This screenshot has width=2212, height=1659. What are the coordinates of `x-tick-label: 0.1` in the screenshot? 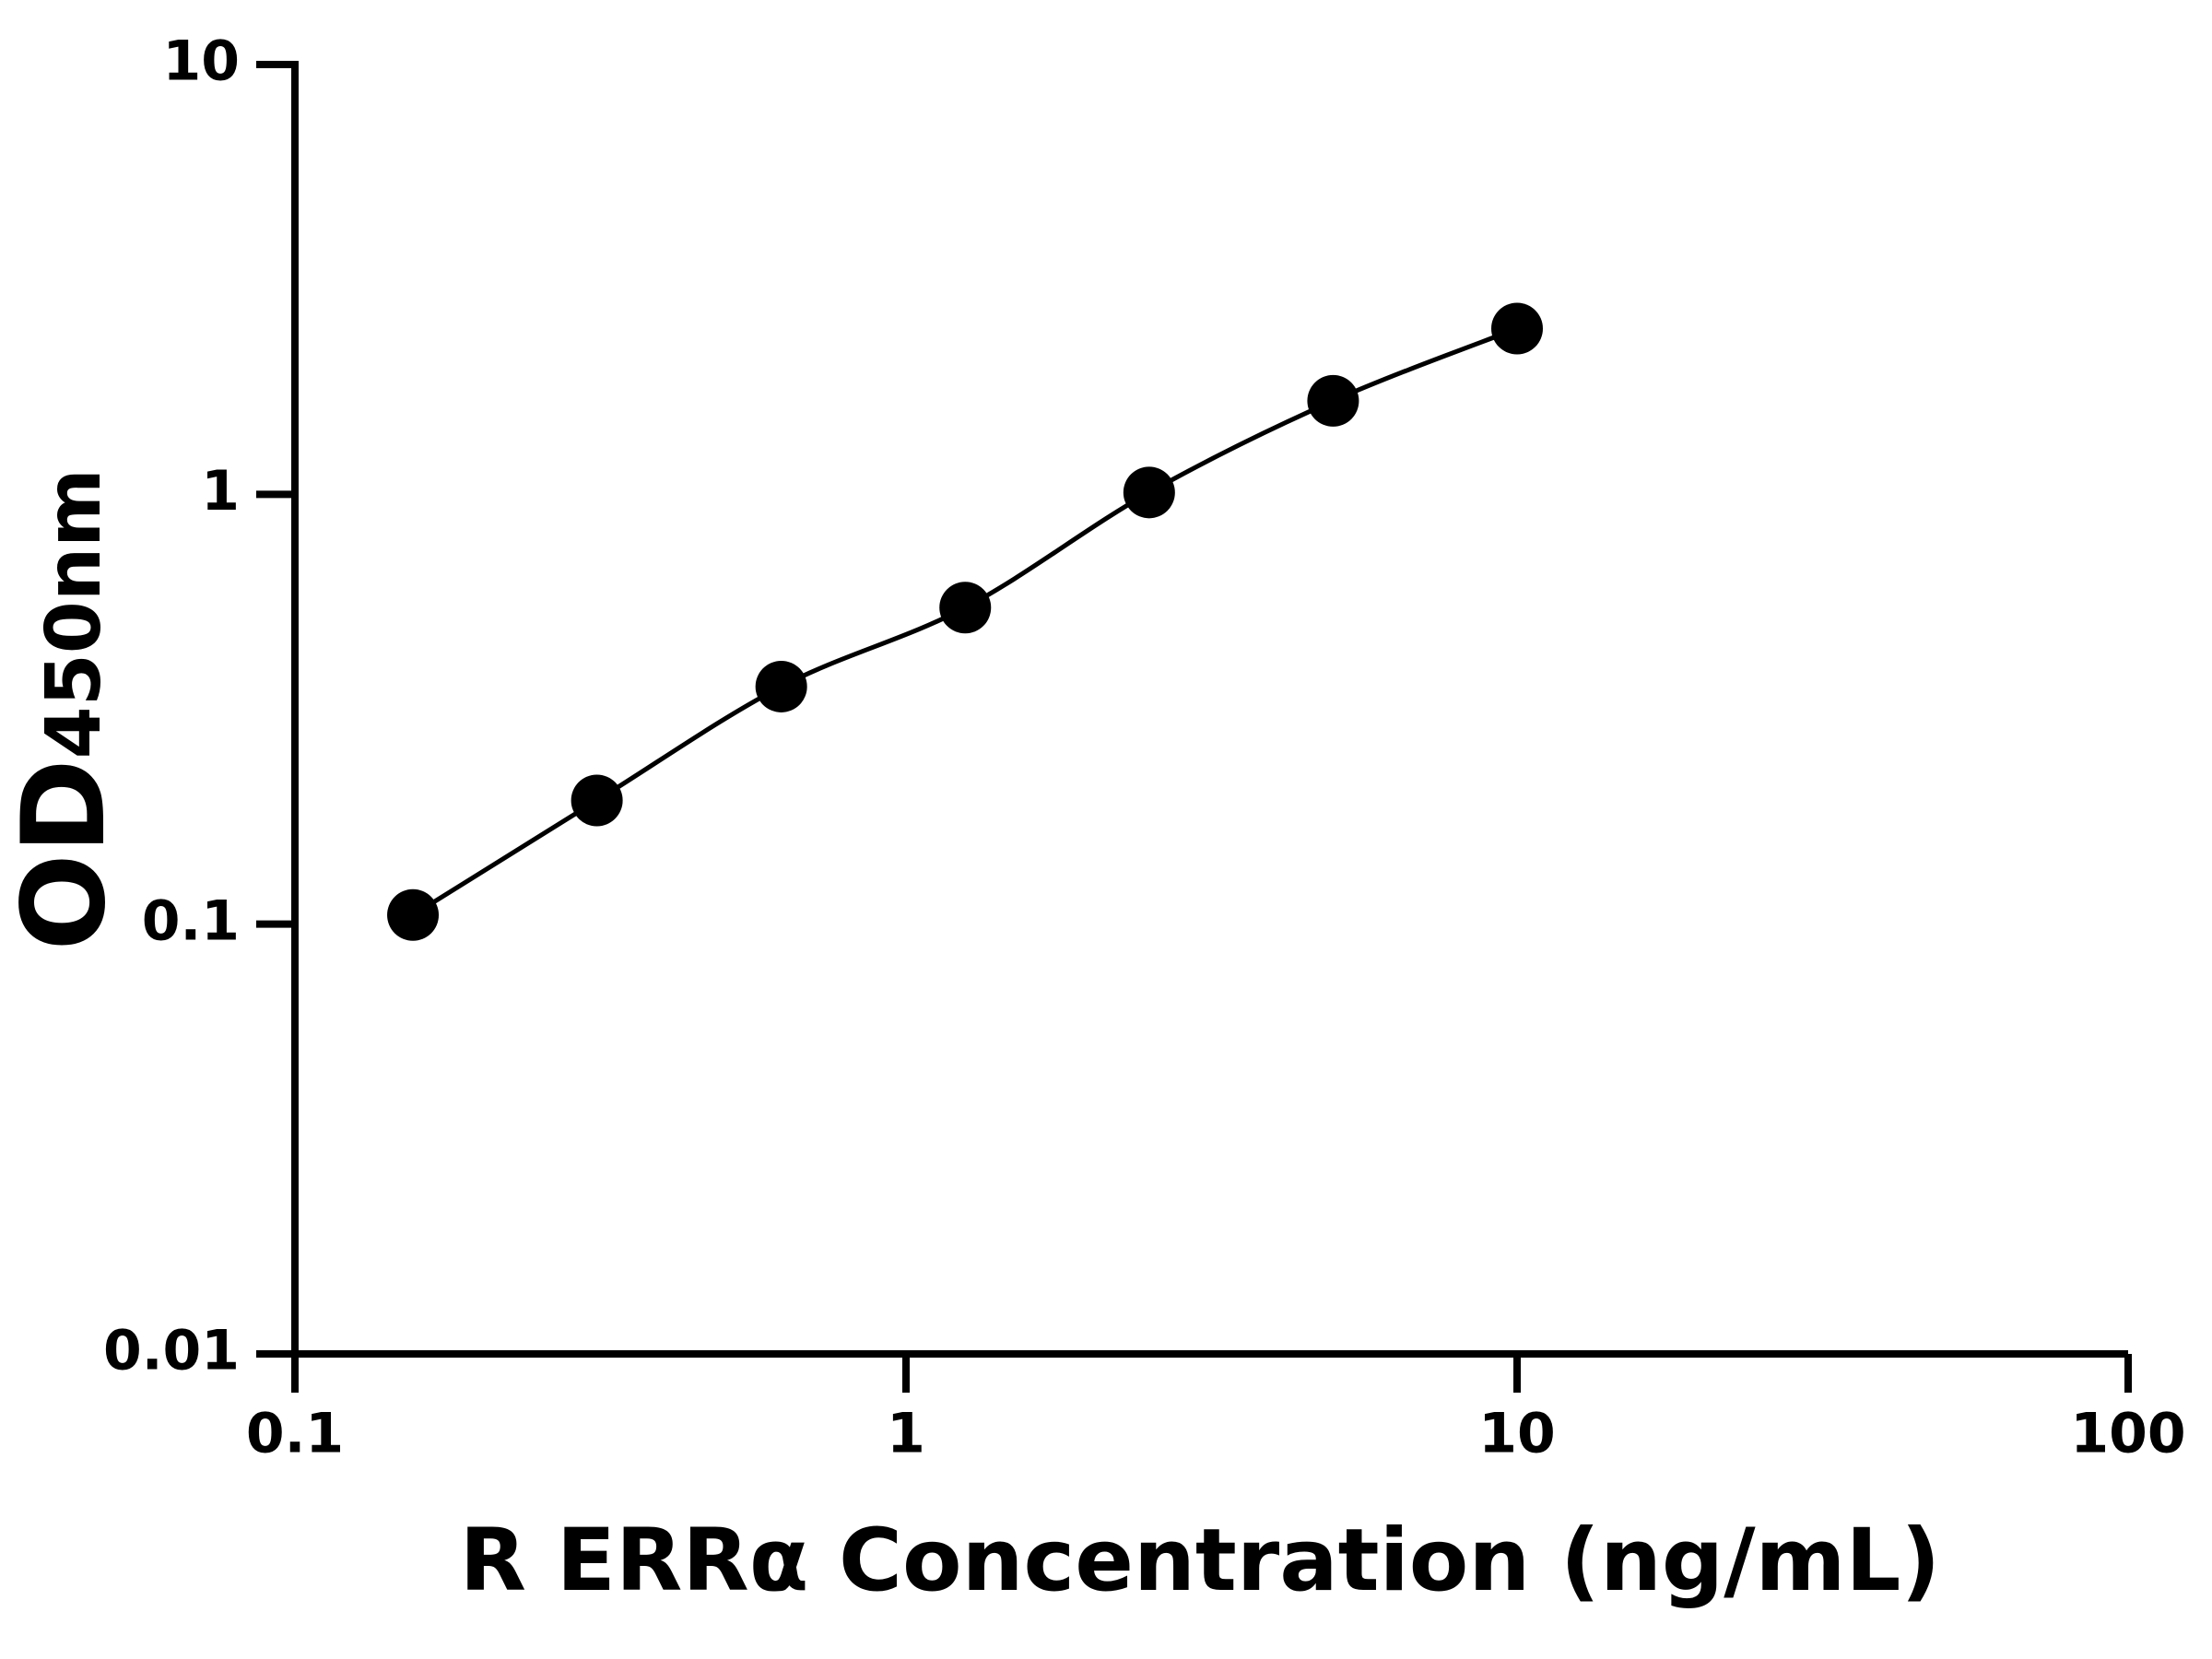 It's located at (295, 1434).